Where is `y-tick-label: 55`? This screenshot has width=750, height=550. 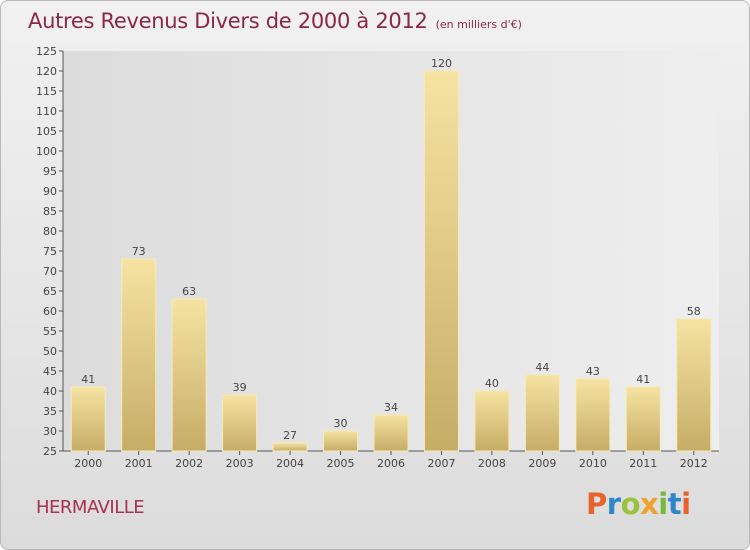 y-tick-label: 55 is located at coordinates (50, 331).